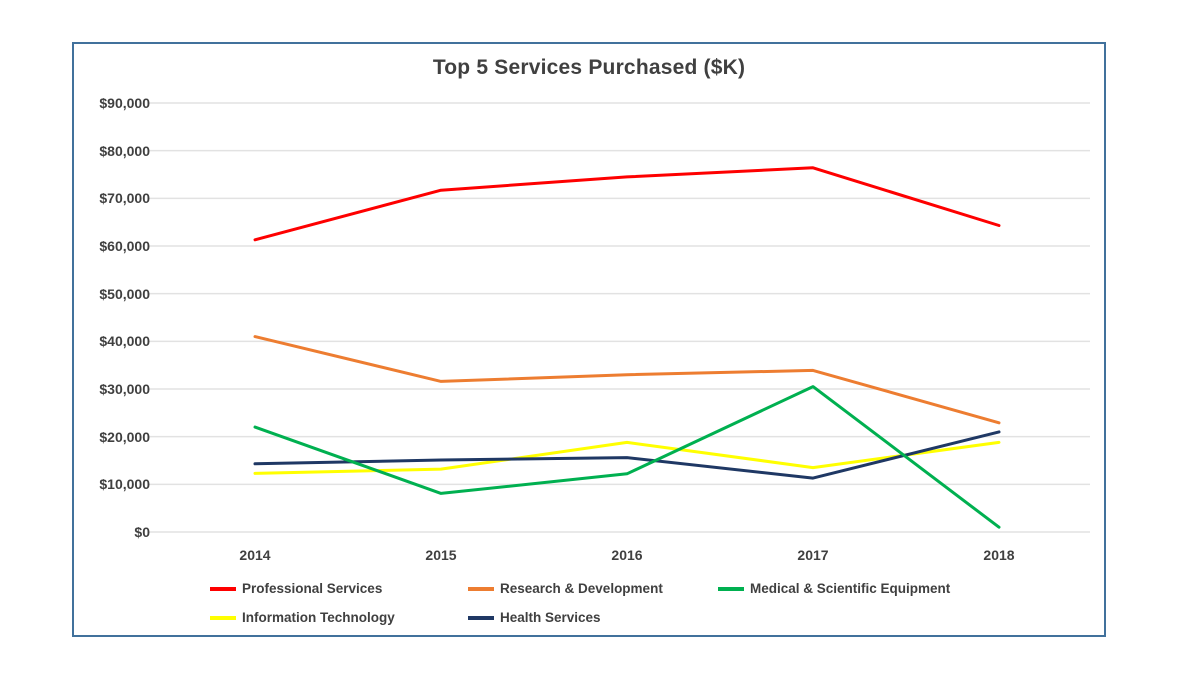 Image resolution: width=1200 pixels, height=675 pixels. I want to click on y-tick-label: $80,000, so click(124, 150).